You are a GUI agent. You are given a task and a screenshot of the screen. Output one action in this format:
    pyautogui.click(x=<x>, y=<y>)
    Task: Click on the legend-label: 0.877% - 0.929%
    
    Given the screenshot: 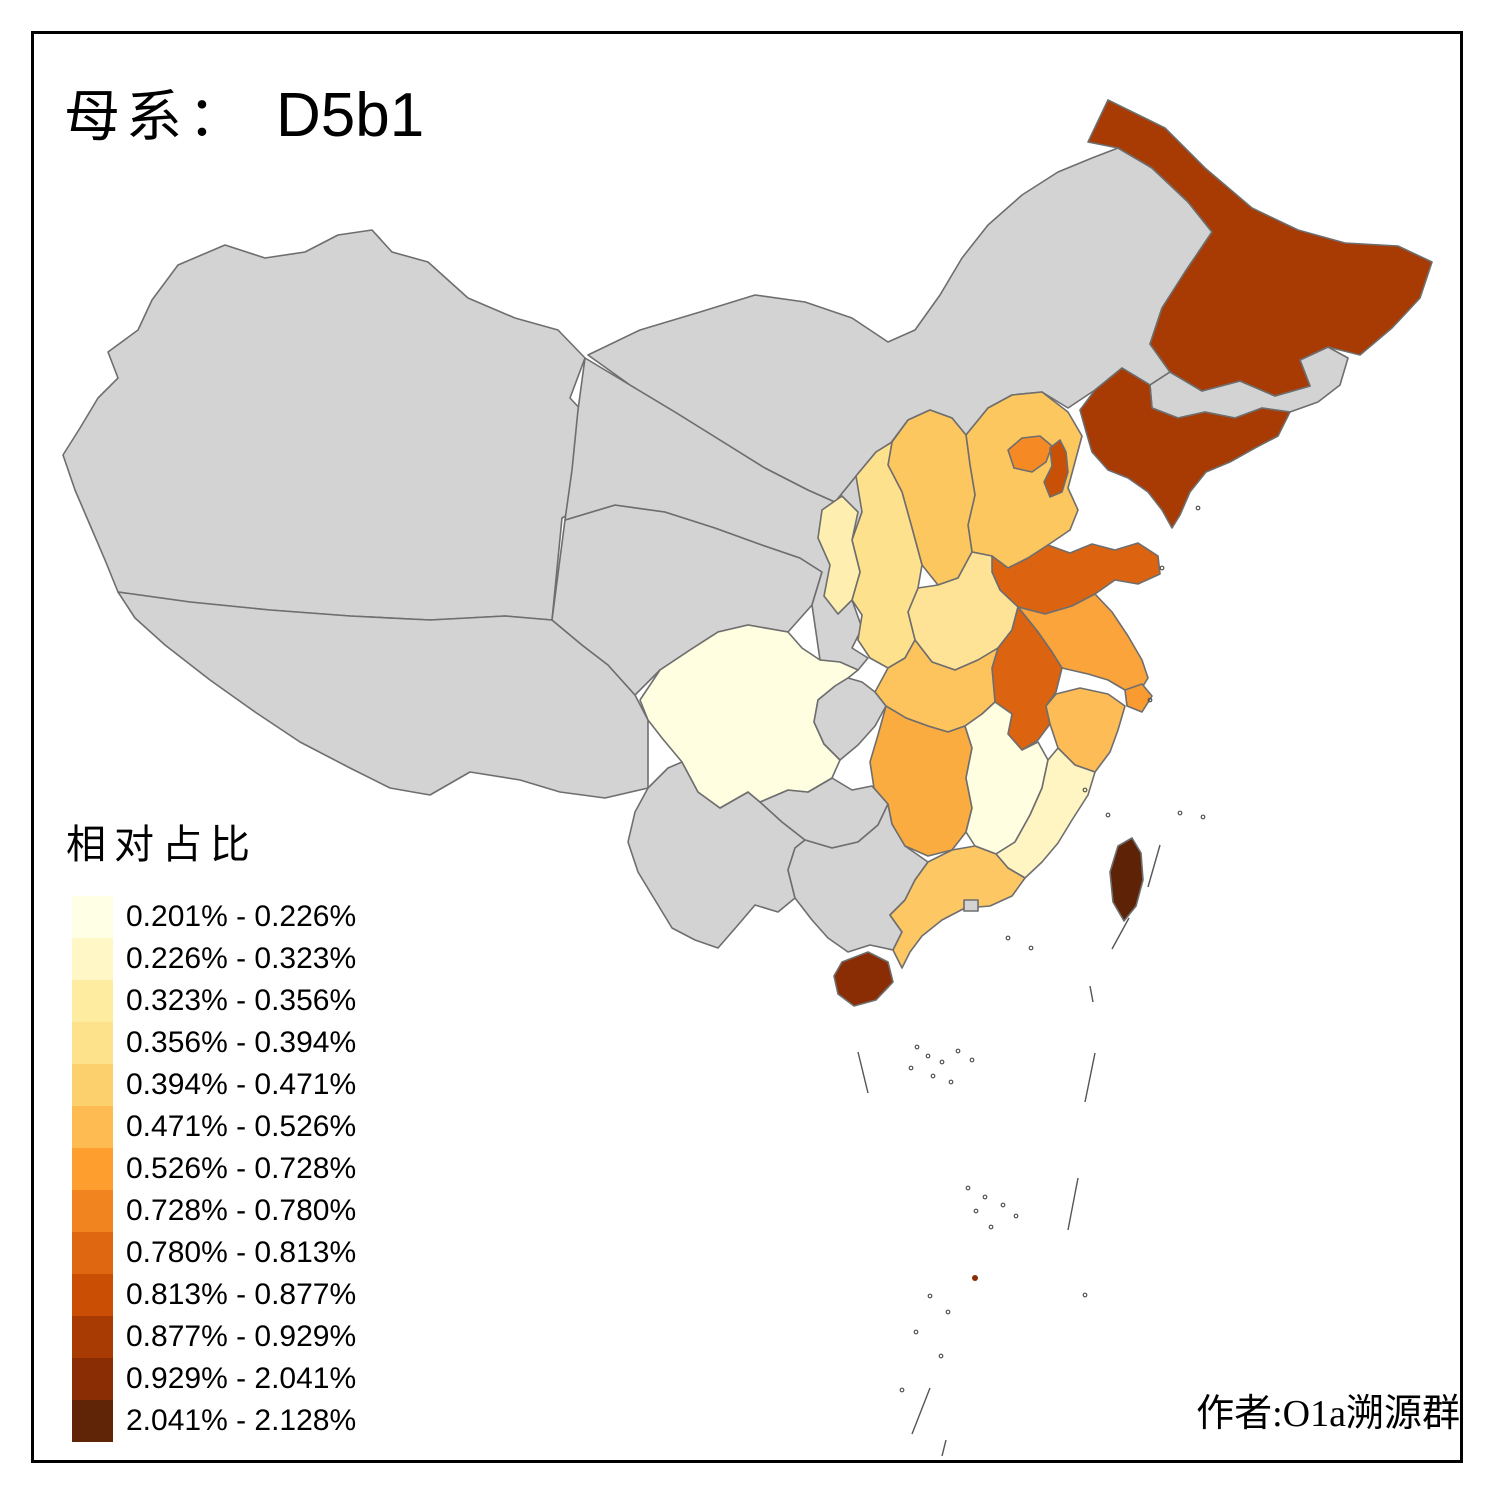 What is the action you would take?
    pyautogui.click(x=241, y=1336)
    